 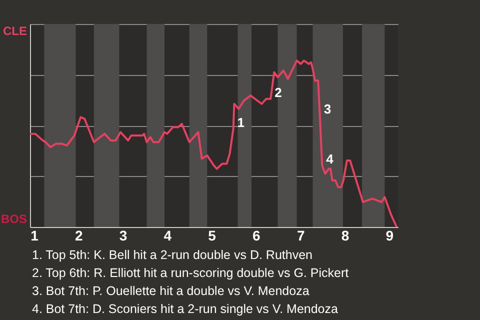 What do you see at coordinates (168, 236) in the screenshot?
I see `x-tick-label: 4` at bounding box center [168, 236].